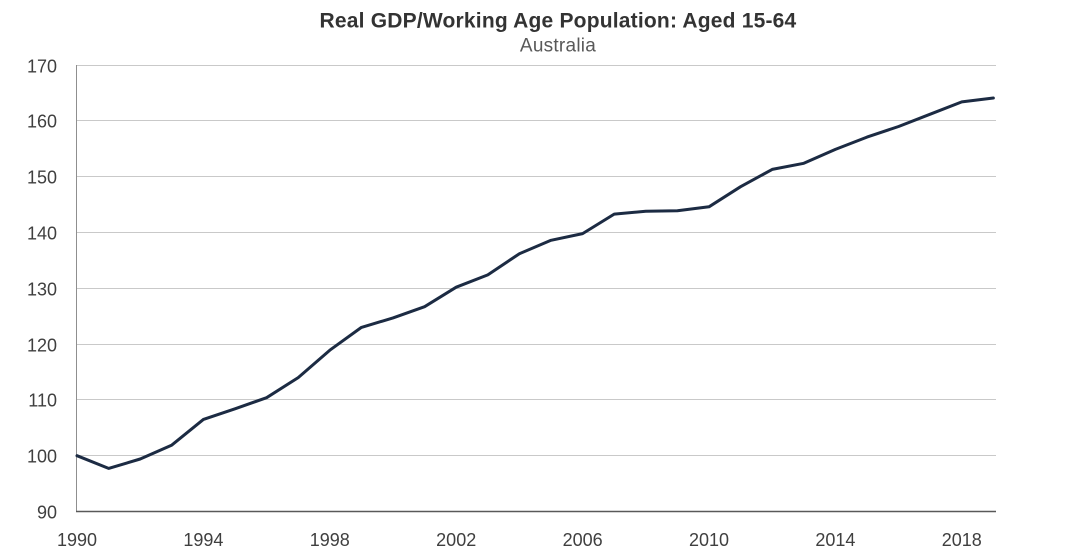 The image size is (1065, 556). I want to click on svg-text: 100, so click(42, 457).